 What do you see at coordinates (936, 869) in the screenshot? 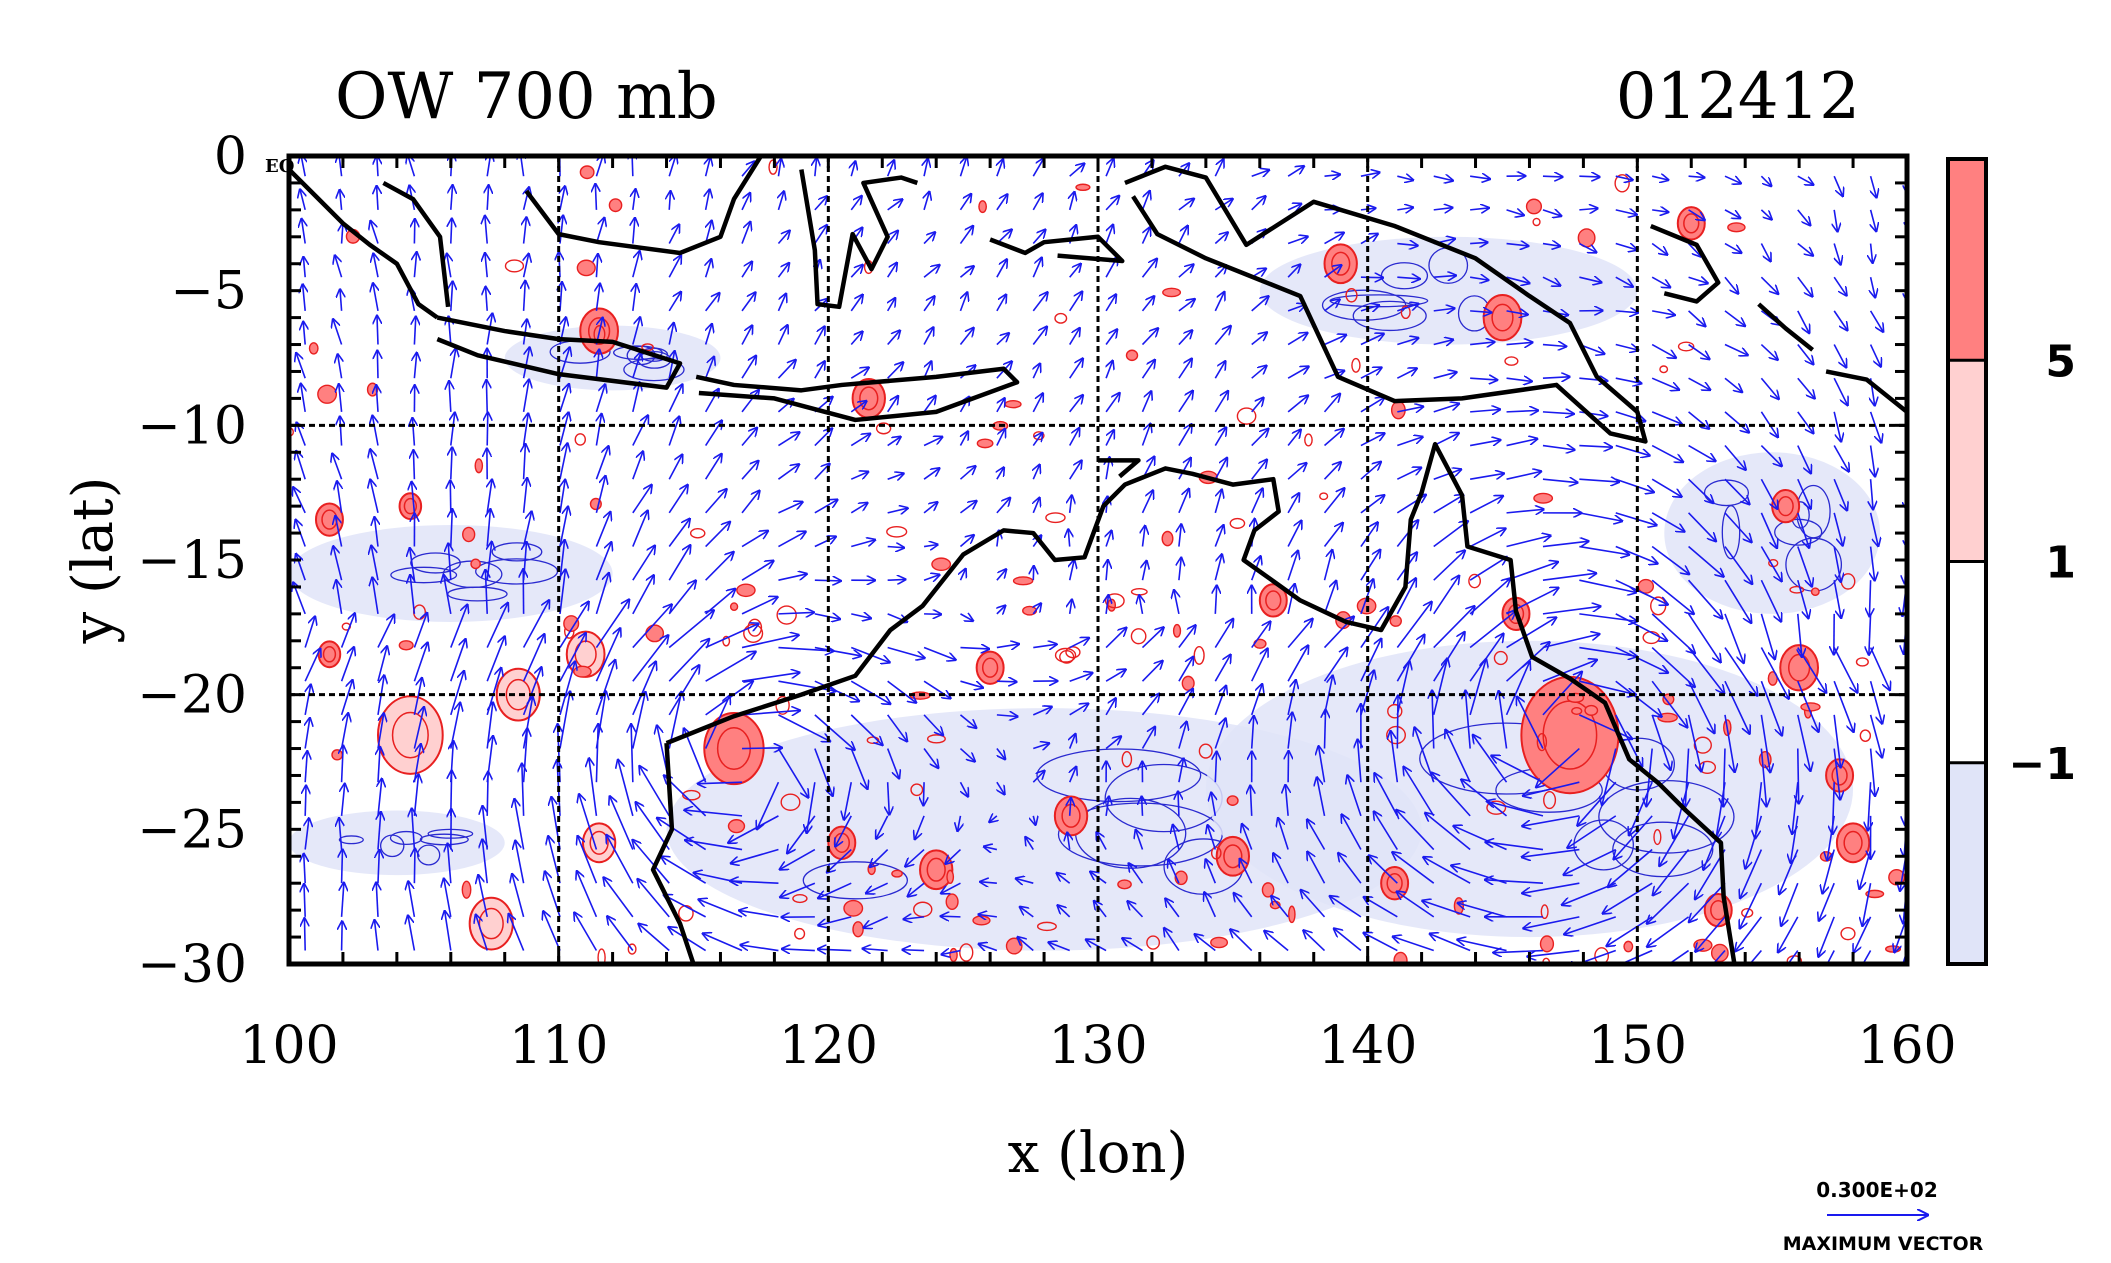
I see `positive-contour` at bounding box center [936, 869].